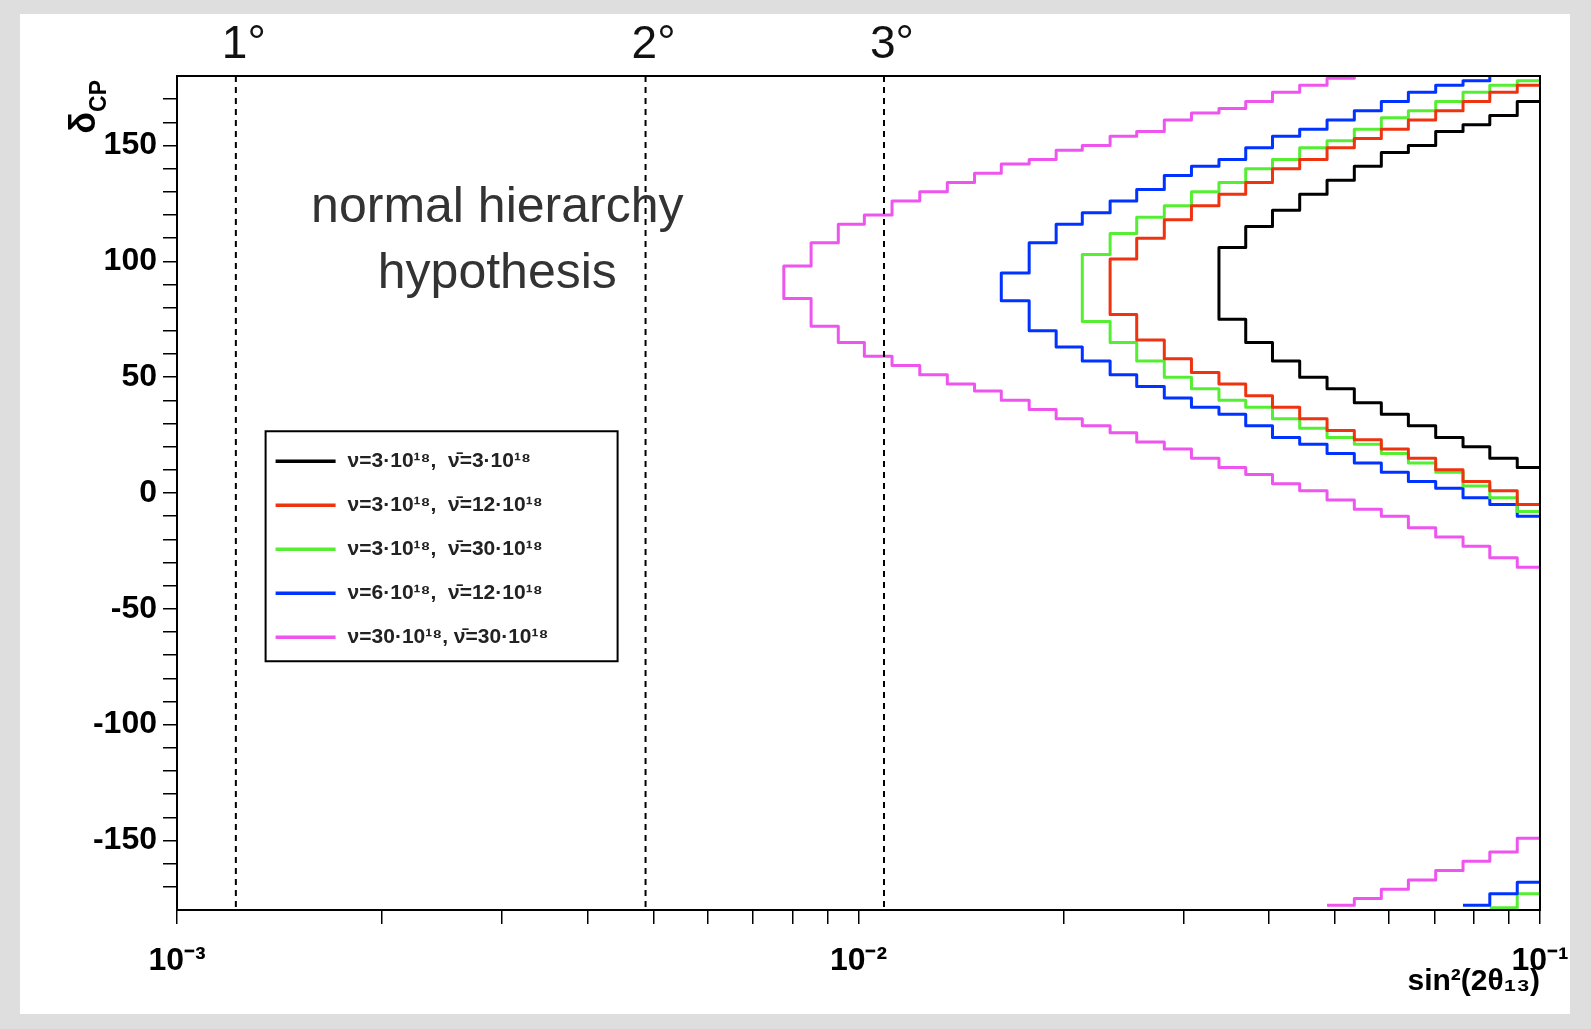  What do you see at coordinates (139, 374) in the screenshot?
I see `y-tick-label: 50` at bounding box center [139, 374].